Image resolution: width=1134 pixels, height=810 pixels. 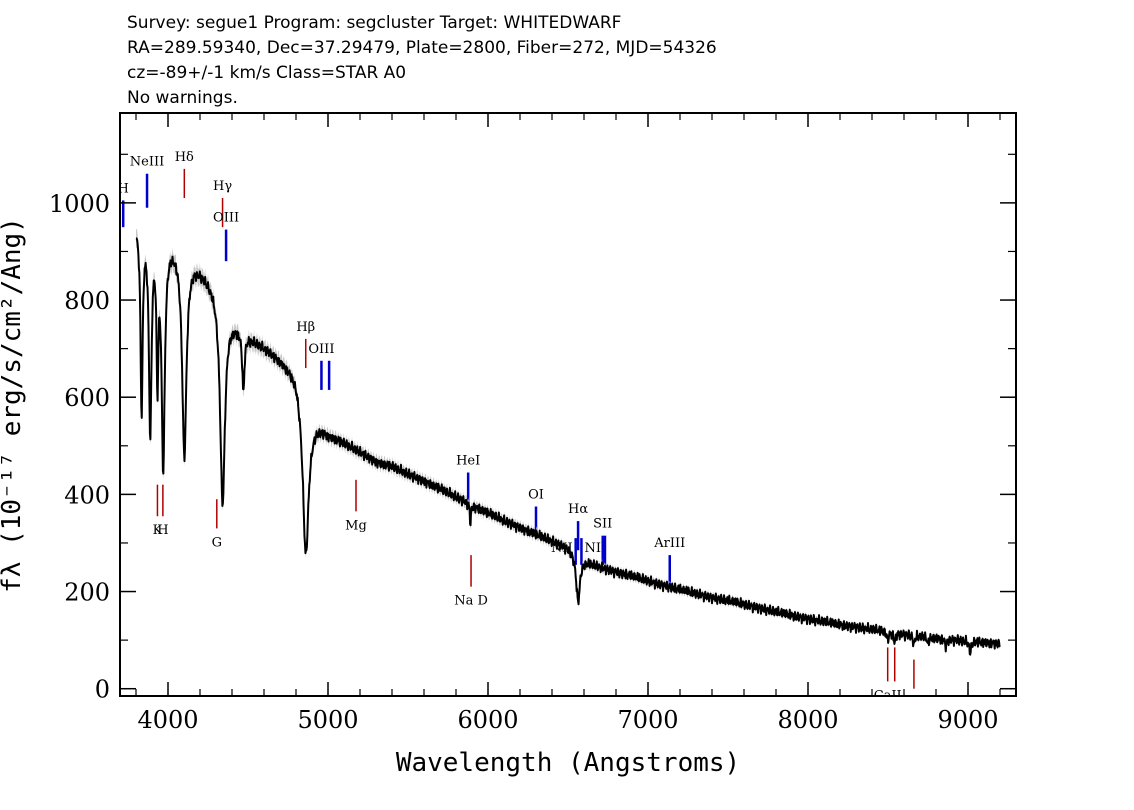 I want to click on line-marker-label: Hα, so click(x=578, y=509).